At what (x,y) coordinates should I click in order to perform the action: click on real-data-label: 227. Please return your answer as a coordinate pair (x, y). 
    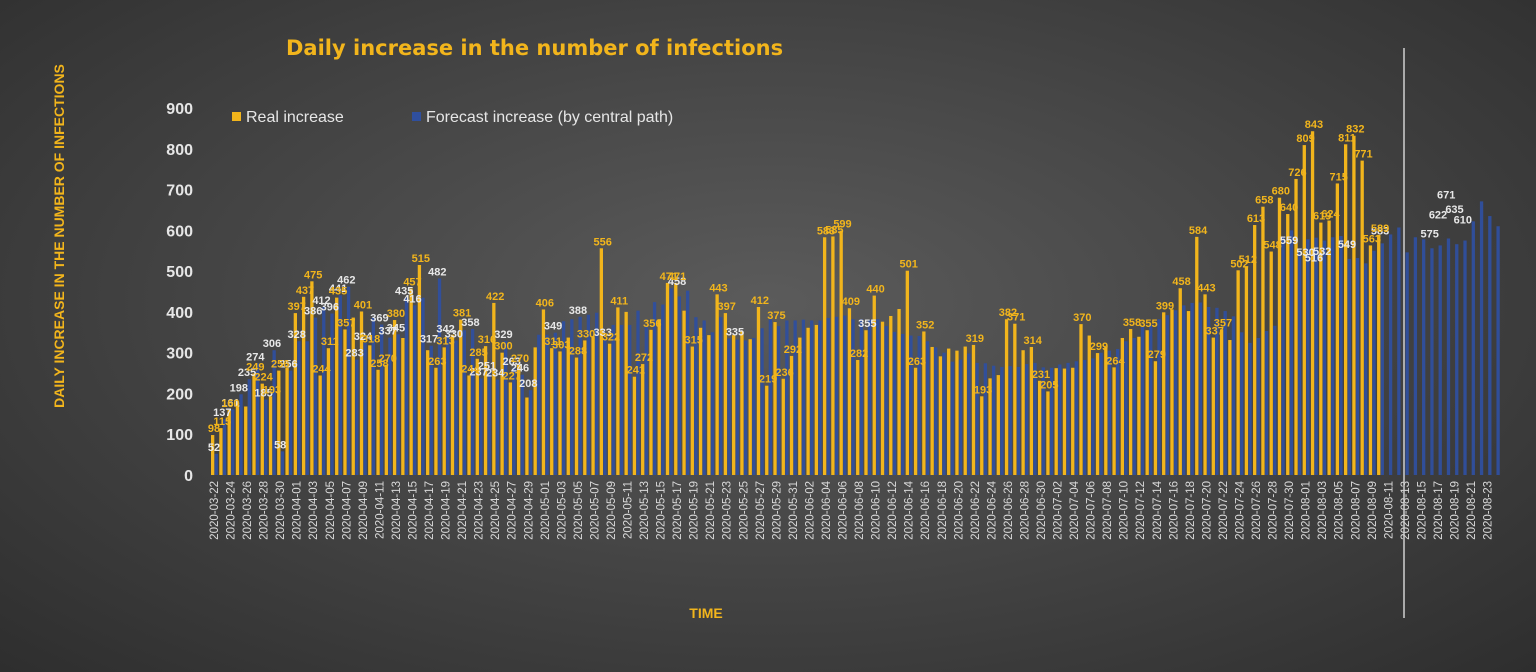
    Looking at the image, I should click on (512, 376).